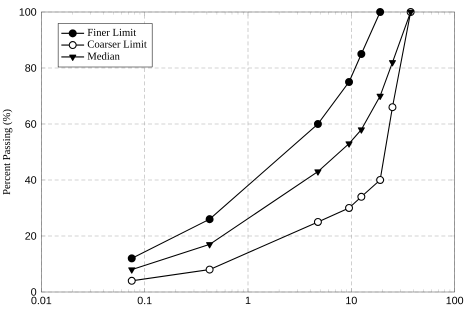 This screenshot has height=324, width=474. What do you see at coordinates (33, 292) in the screenshot?
I see `y-tick-label: 0` at bounding box center [33, 292].